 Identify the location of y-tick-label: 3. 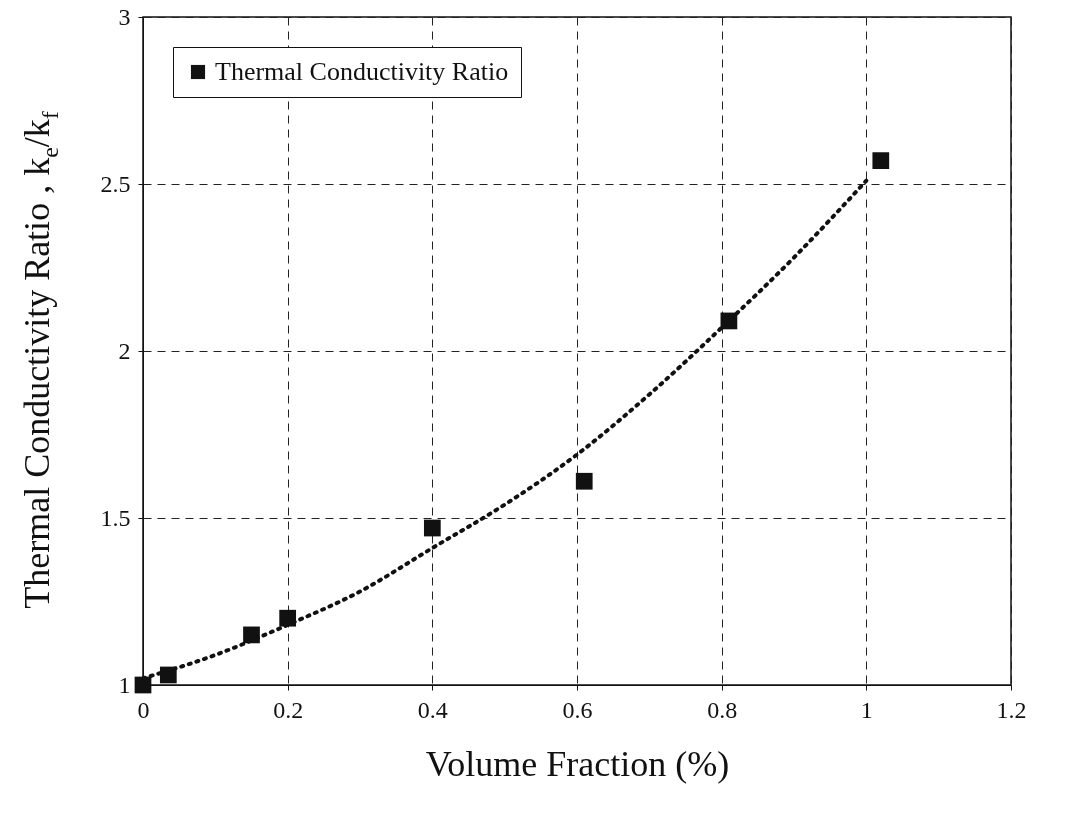
(124, 16).